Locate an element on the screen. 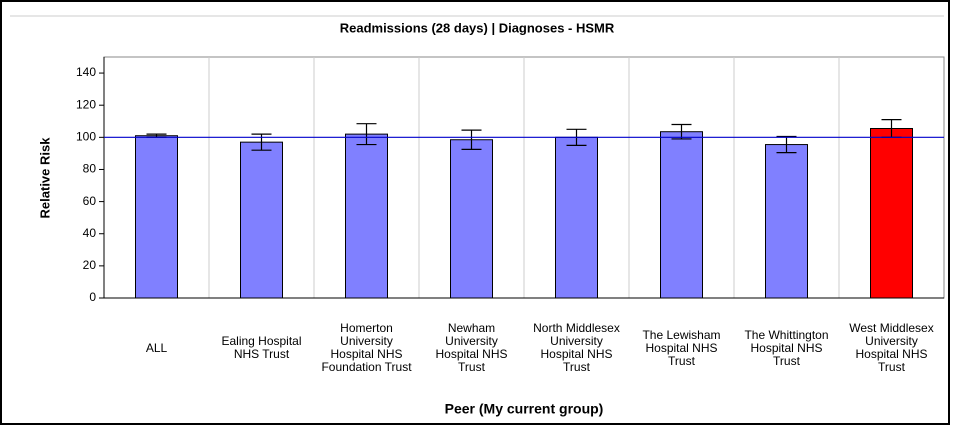  y-tick-label: 60 is located at coordinates (90, 201).